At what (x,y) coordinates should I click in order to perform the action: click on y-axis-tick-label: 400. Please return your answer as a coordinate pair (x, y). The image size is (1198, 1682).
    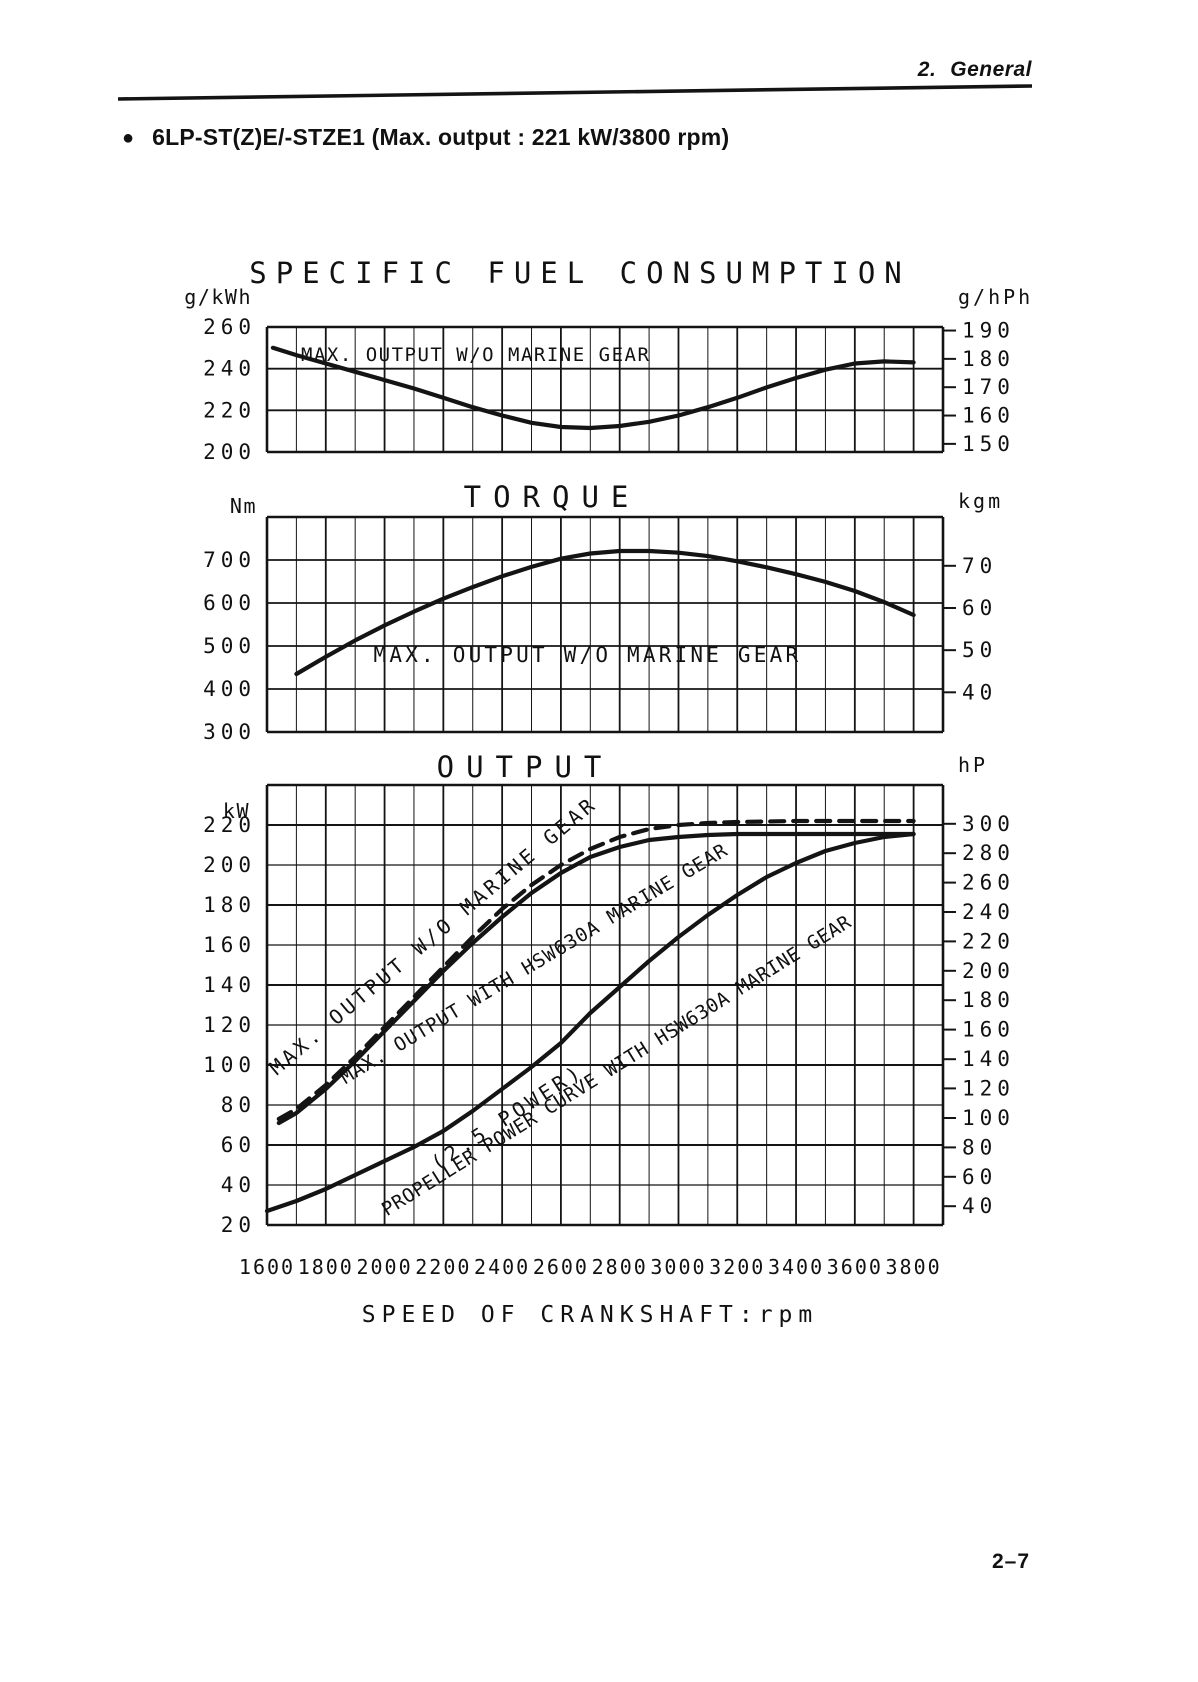
    Looking at the image, I should click on (229, 689).